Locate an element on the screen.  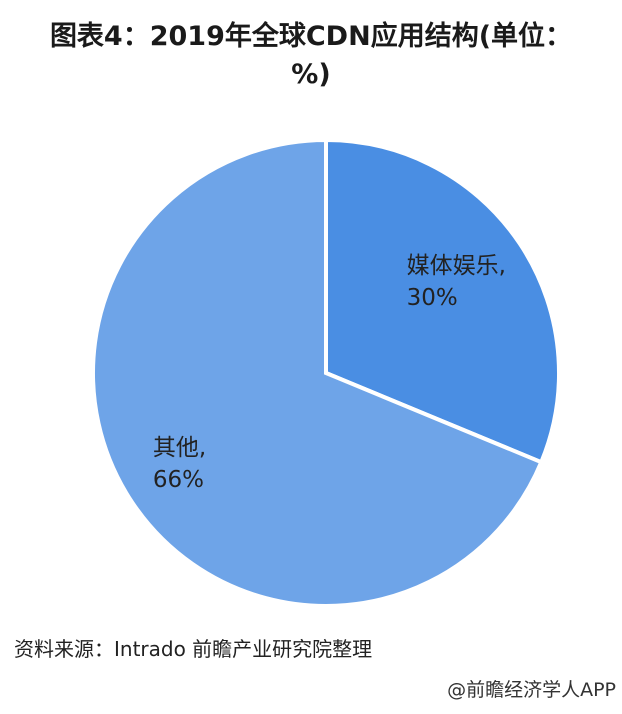
source-note: 资料来源：Intrado 前瞻产业研究院整理 is located at coordinates (193, 649).